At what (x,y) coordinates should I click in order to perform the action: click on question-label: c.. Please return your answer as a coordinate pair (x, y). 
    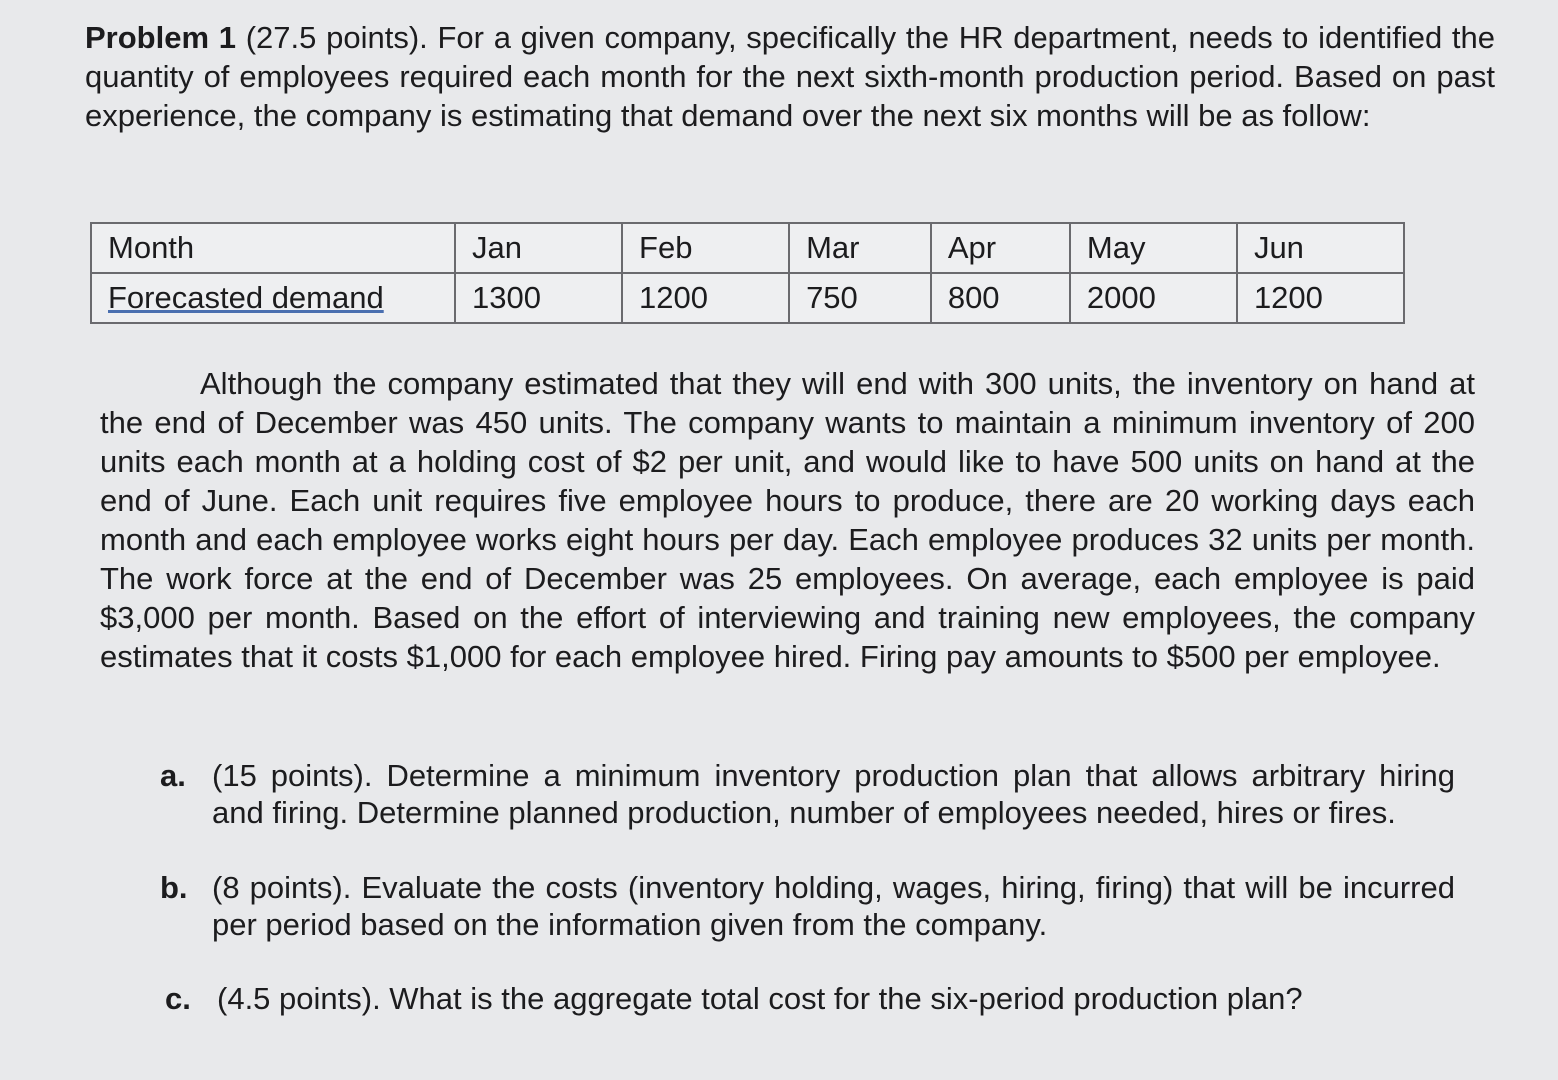
    Looking at the image, I should click on (178, 998).